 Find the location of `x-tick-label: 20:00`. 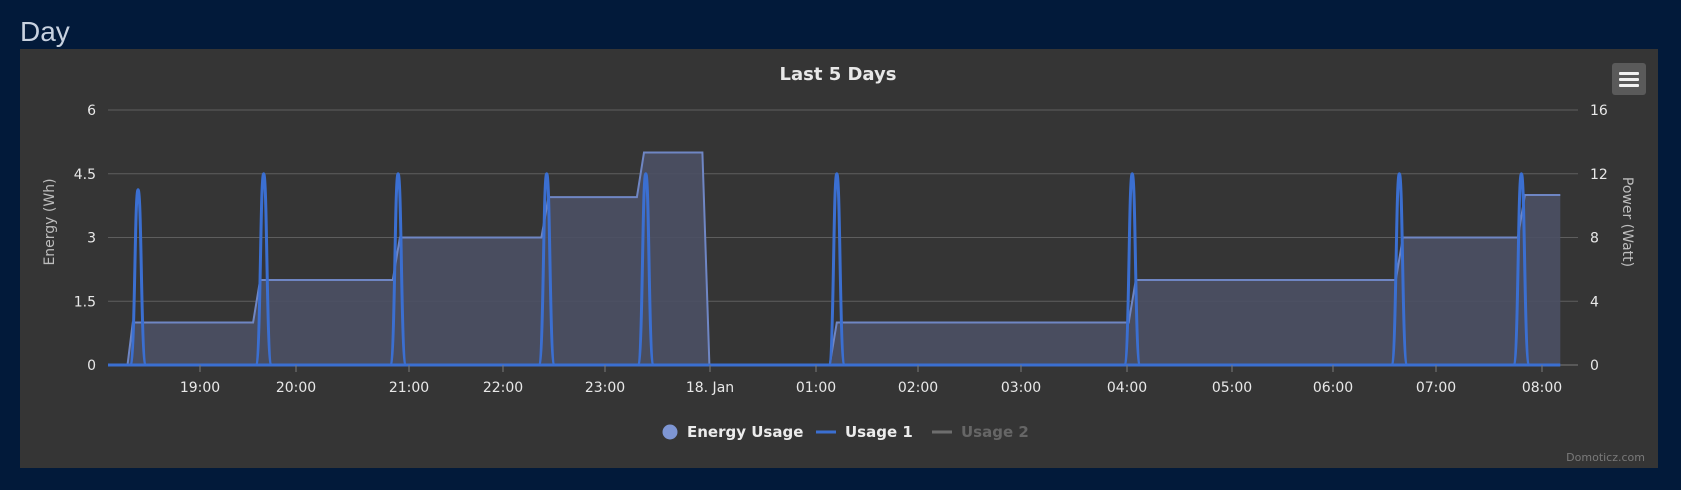

x-tick-label: 20:00 is located at coordinates (296, 388).